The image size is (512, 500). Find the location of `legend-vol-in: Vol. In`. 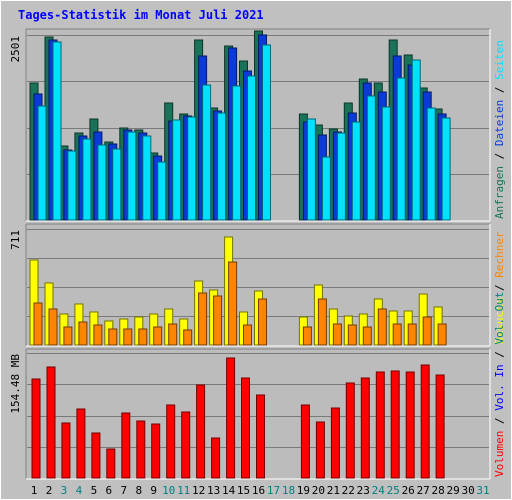

legend-vol-in: Vol. In is located at coordinates (499, 387).